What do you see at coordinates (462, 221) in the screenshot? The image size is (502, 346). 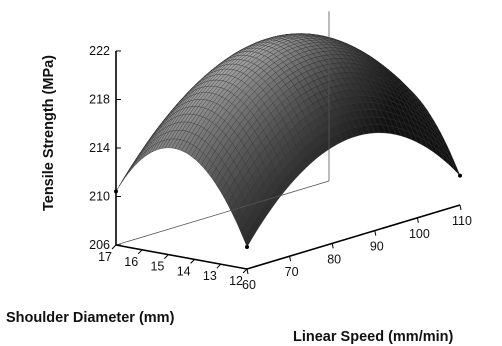 I see `x-tick-label: 110` at bounding box center [462, 221].